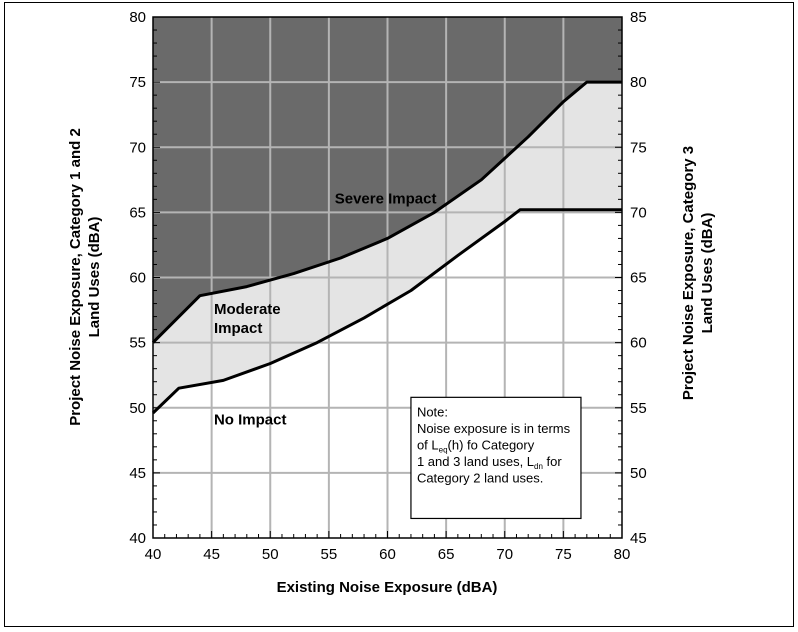  Describe the element at coordinates (386, 198) in the screenshot. I see `region-label: Severe Impact` at that location.